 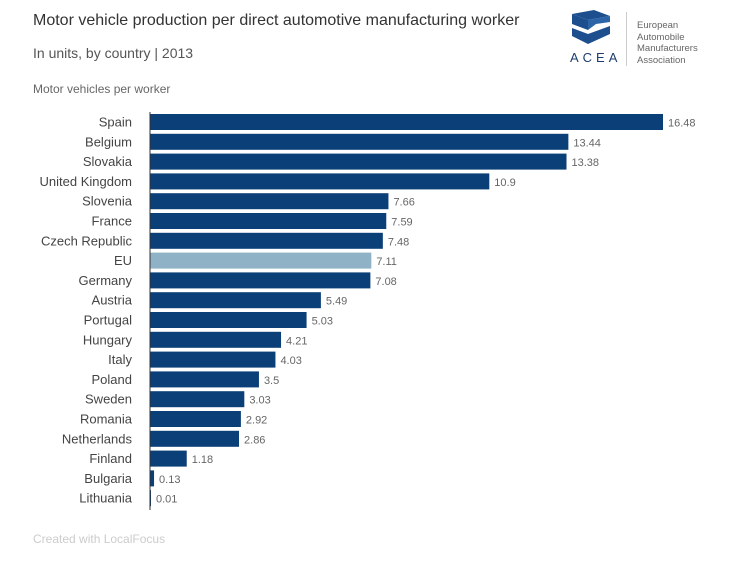 What do you see at coordinates (169, 480) in the screenshot?
I see `value-label: 0.13` at bounding box center [169, 480].